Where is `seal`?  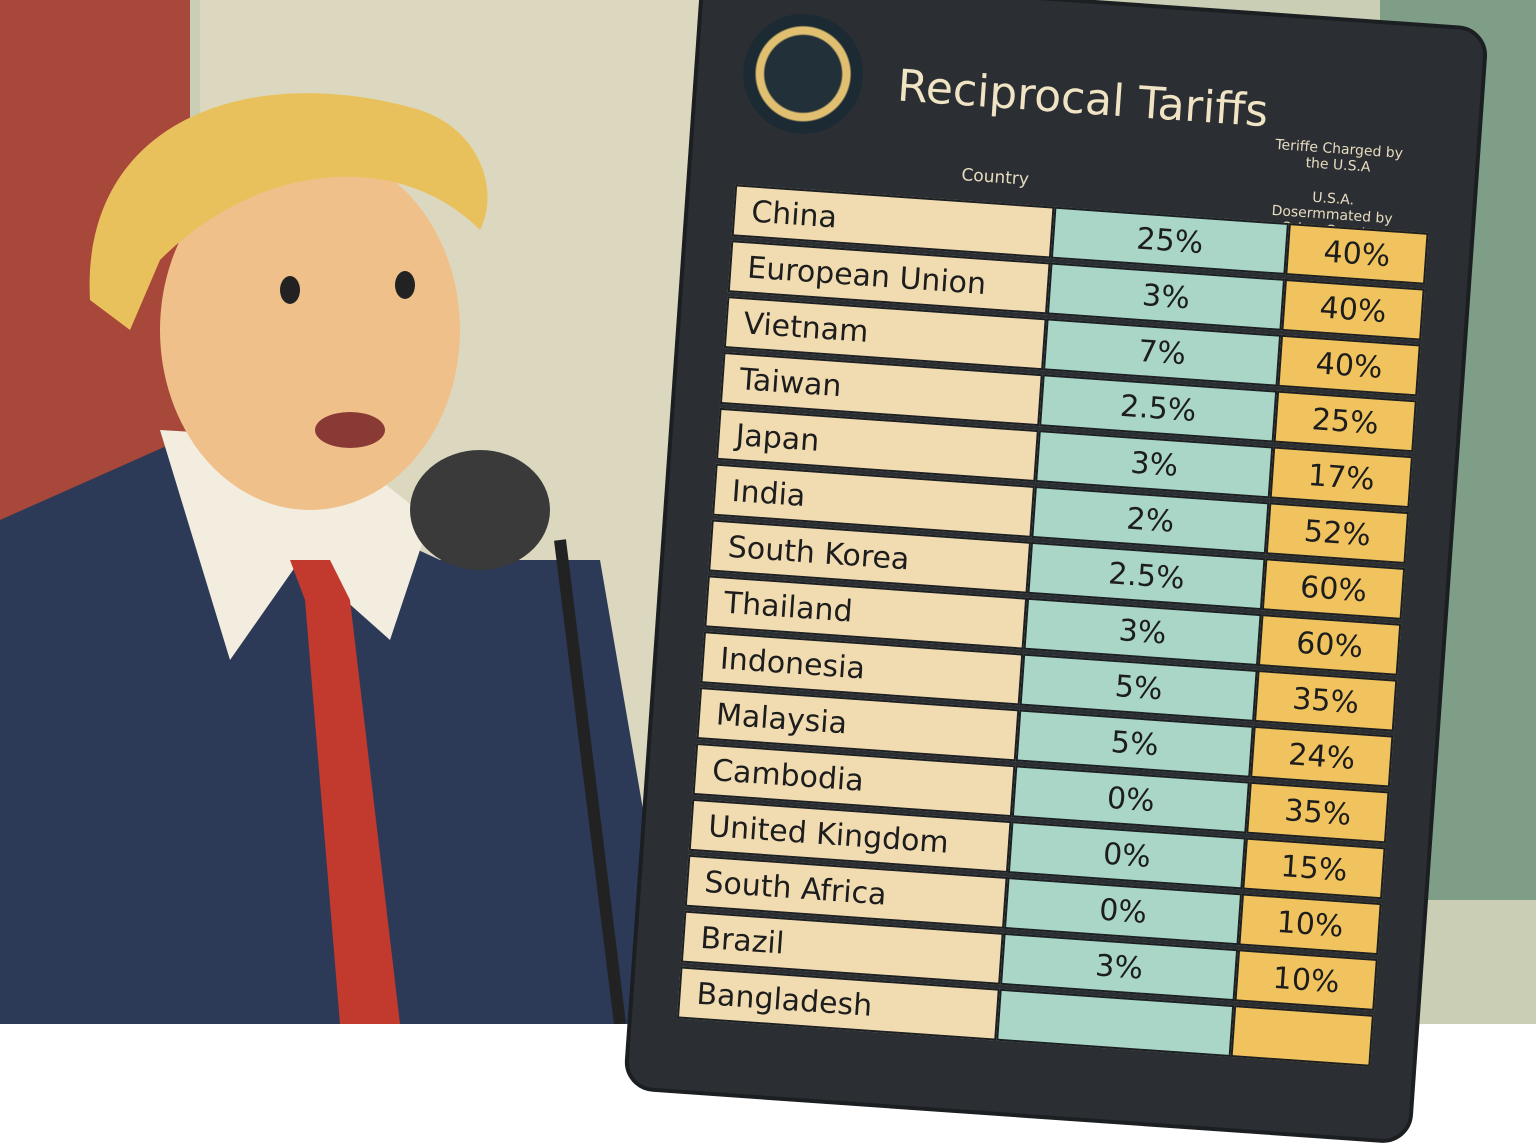
seal is located at coordinates (803, 73).